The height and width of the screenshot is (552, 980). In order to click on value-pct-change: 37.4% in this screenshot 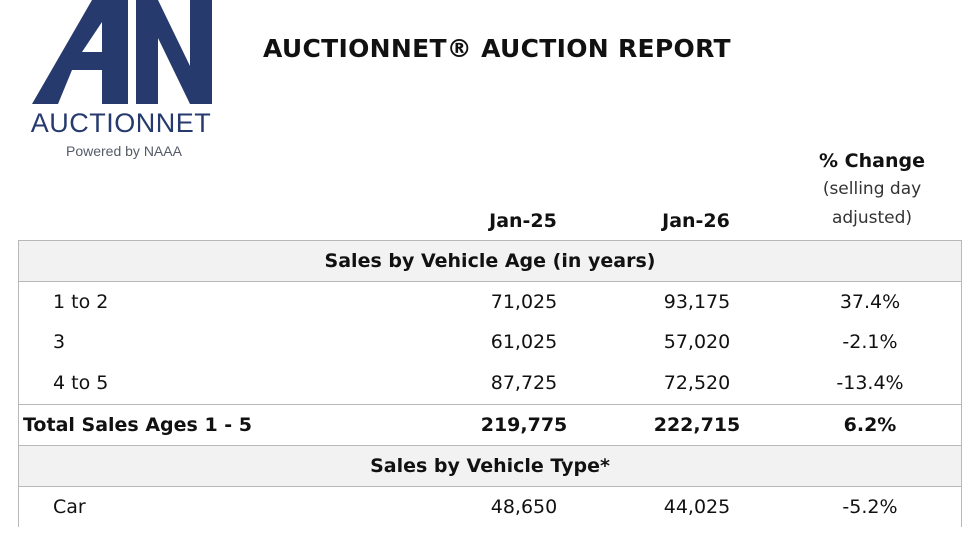, I will do `click(870, 302)`.